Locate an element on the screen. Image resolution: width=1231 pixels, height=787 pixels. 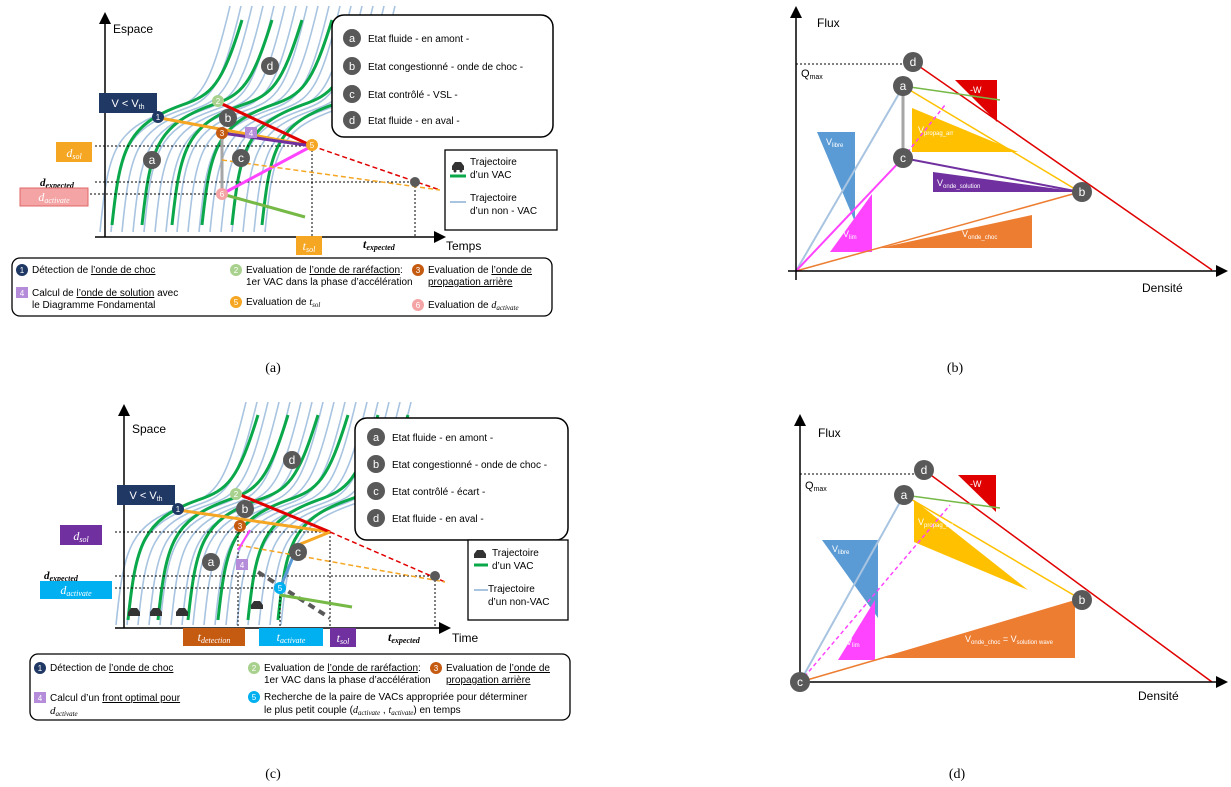
t-detection-label: tdetection is located at coordinates (214, 637).